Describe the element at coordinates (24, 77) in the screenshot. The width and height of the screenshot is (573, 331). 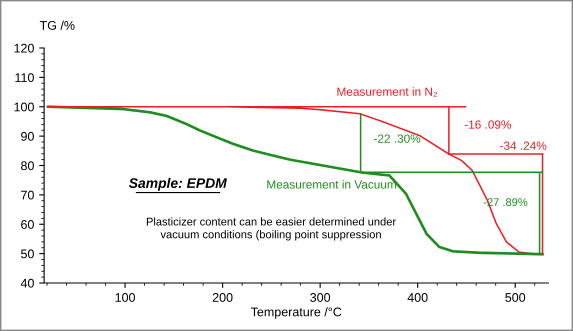
I see `y-tick-label: 110` at that location.